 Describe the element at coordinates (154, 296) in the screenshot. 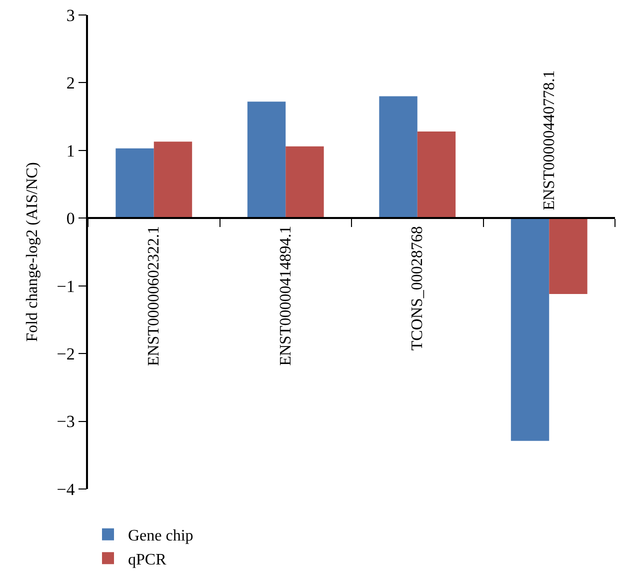

I see `x-tick-label: ENST00000602322.1` at that location.